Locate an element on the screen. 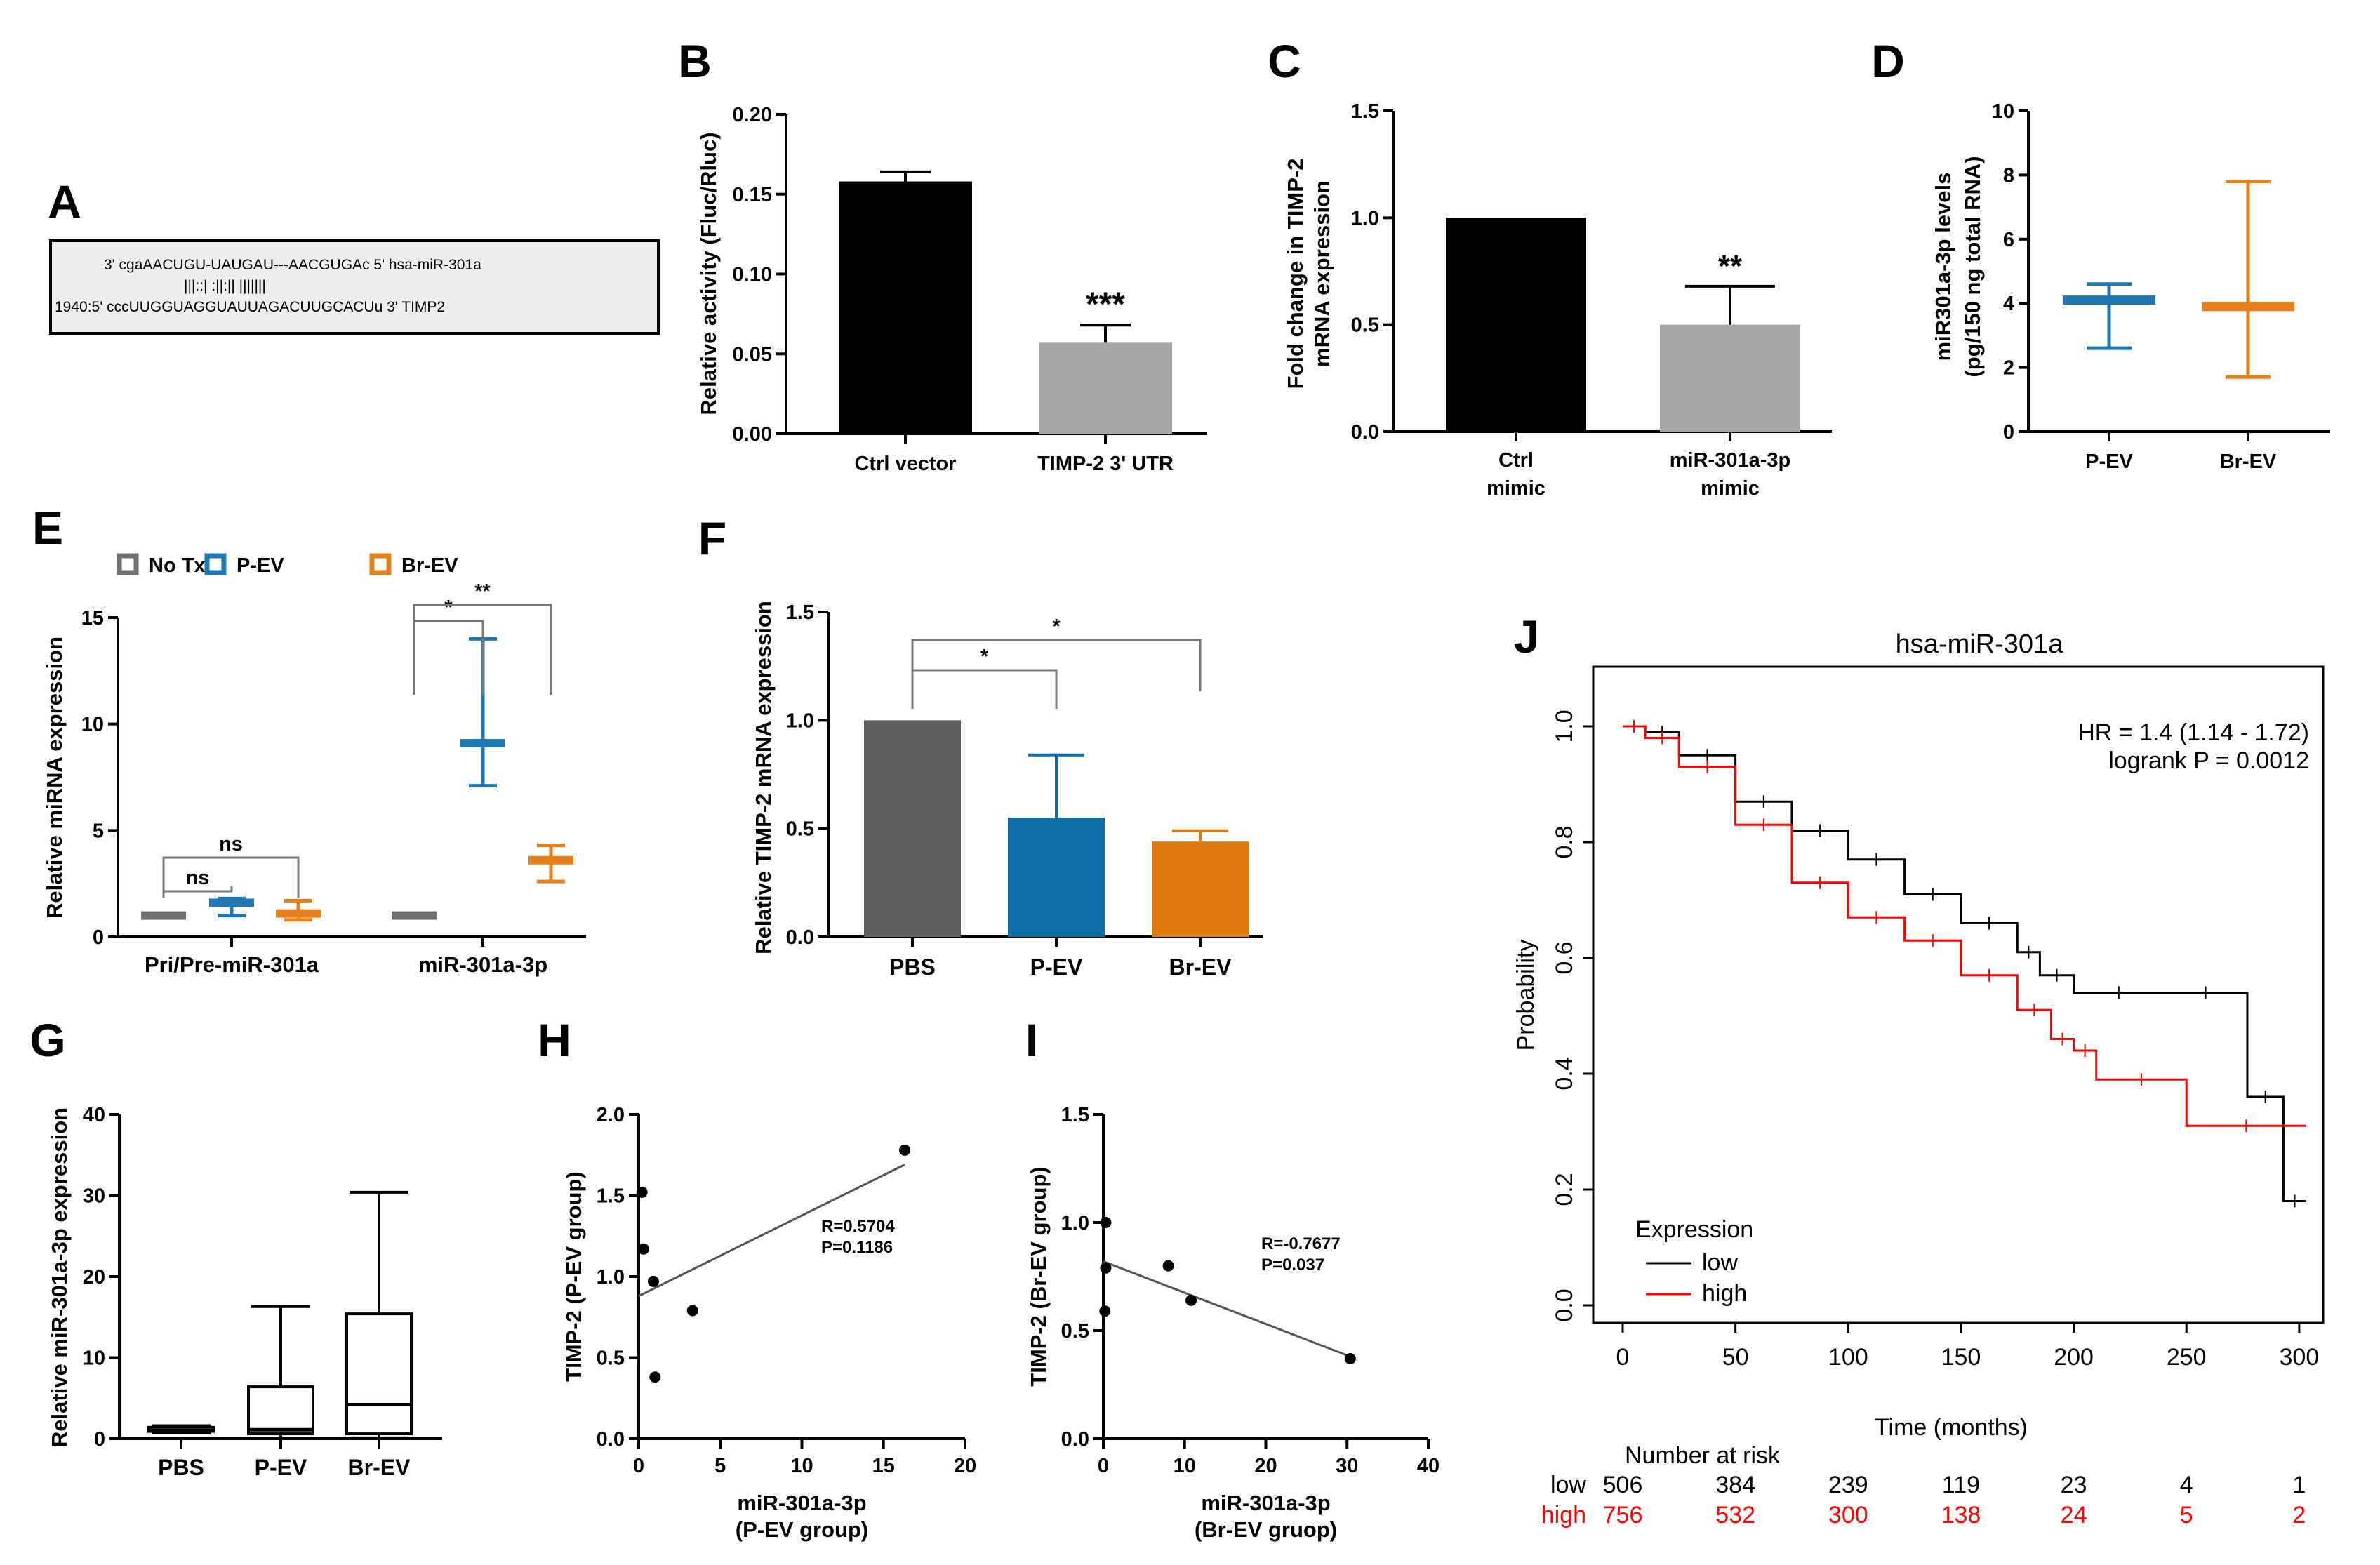  panel-j-y-tick-label: 0.4 is located at coordinates (1564, 1074).